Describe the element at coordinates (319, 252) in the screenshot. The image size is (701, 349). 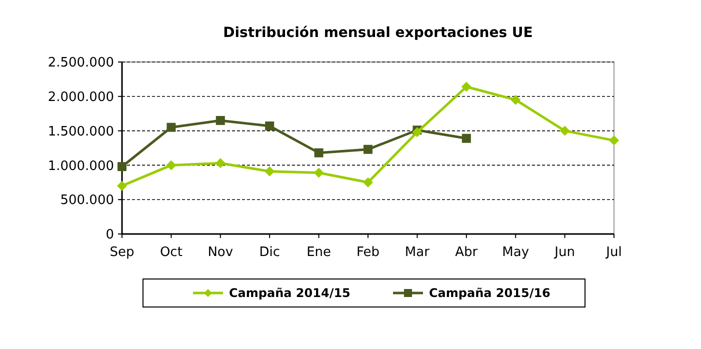
I see `x-tick-label: Ene` at that location.